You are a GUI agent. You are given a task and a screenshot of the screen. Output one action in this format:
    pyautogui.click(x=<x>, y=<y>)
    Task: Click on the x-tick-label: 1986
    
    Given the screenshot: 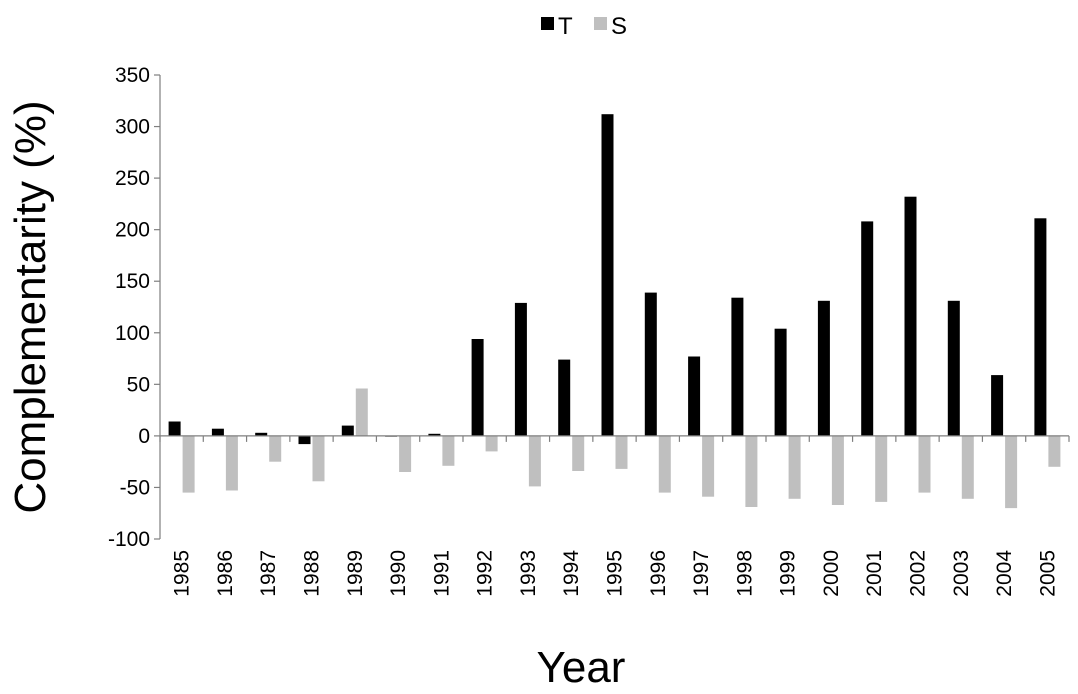 What is the action you would take?
    pyautogui.click(x=225, y=573)
    